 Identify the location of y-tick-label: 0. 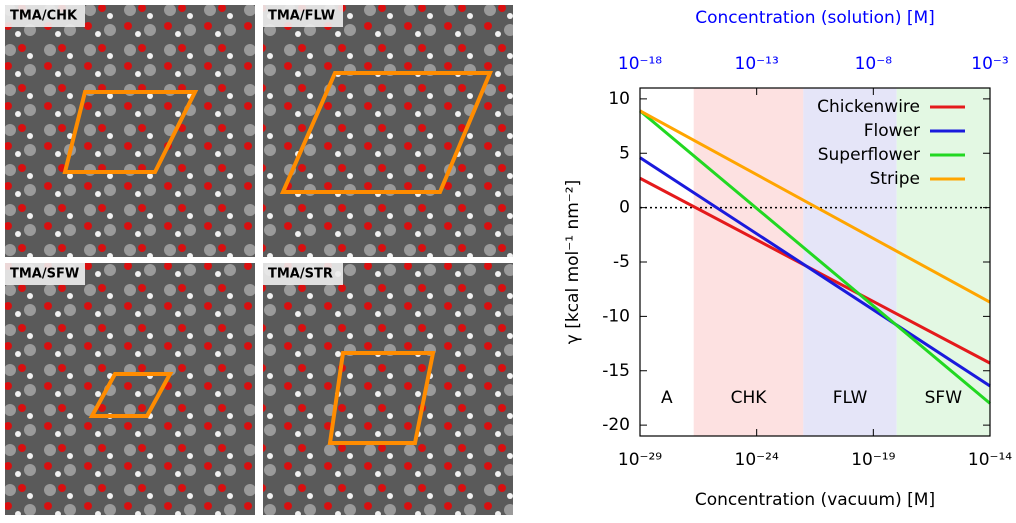
(624, 208).